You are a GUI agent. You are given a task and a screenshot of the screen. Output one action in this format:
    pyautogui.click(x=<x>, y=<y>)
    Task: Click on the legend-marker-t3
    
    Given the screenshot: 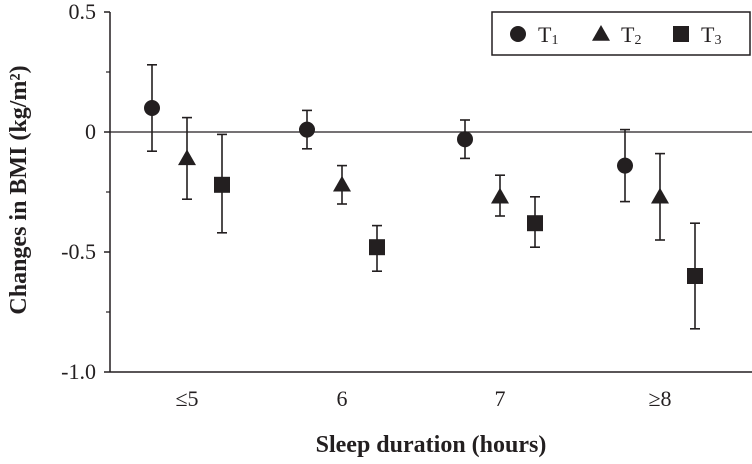 What is the action you would take?
    pyautogui.click(x=681, y=34)
    